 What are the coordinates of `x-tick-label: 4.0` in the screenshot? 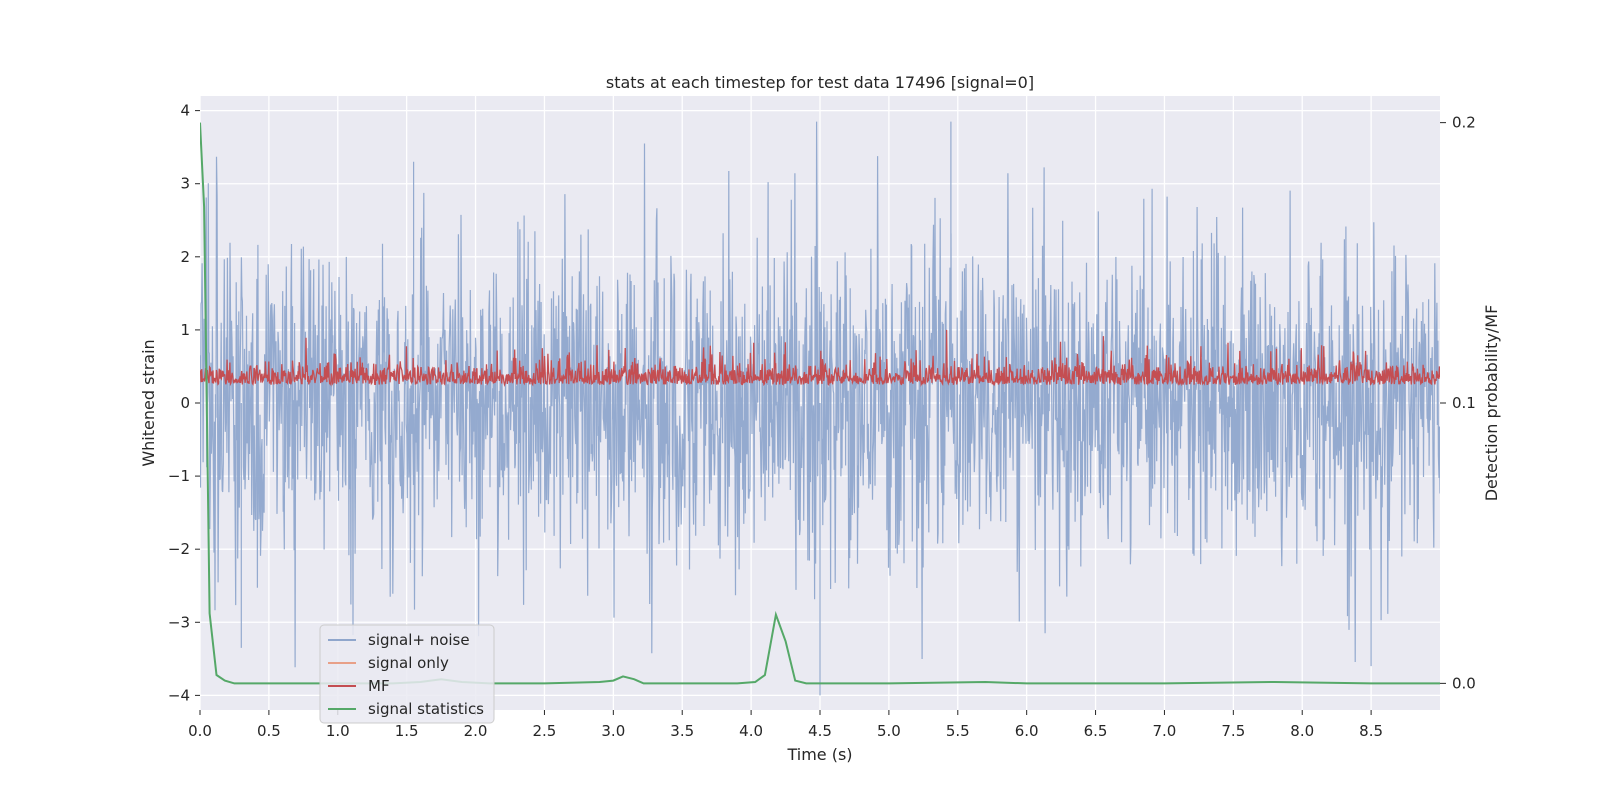 It's located at (751, 731).